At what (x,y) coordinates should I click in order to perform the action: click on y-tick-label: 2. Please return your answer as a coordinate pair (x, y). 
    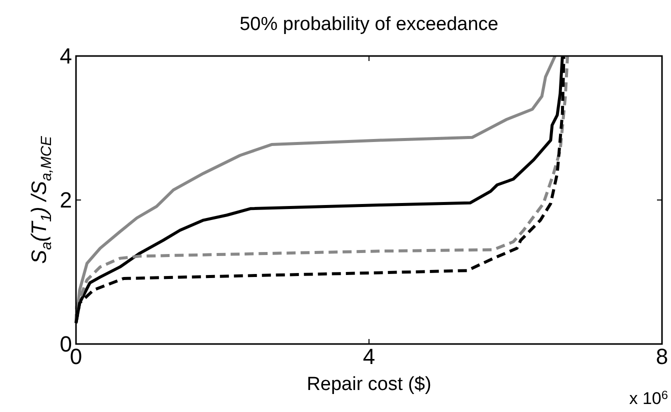
    Looking at the image, I should click on (66, 200).